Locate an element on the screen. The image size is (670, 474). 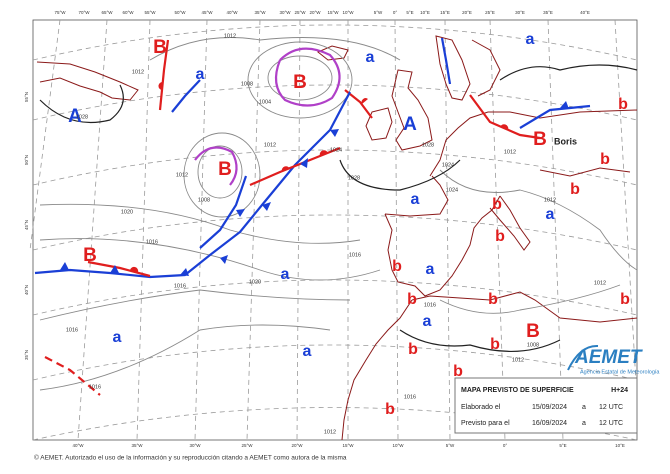
info-lead: H+24 is located at coordinates (619, 390).